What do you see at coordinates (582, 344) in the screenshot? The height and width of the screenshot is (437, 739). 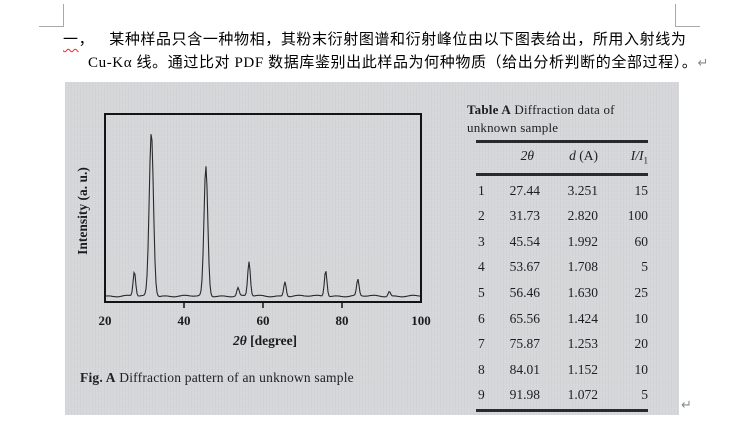 I see `d-spacing-value: 1.253` at bounding box center [582, 344].